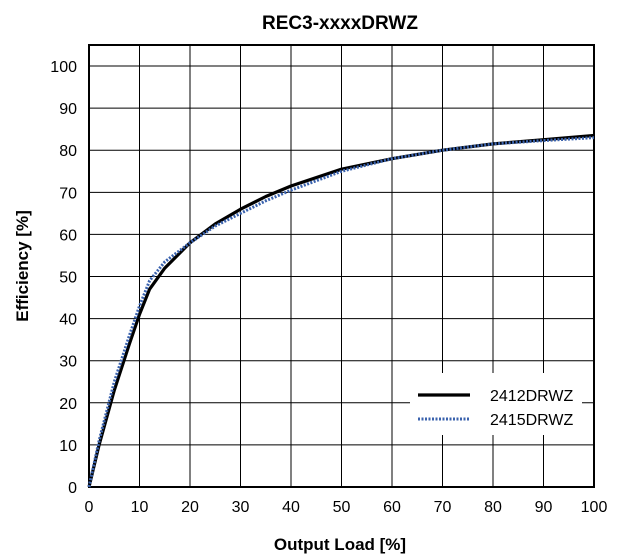  I want to click on x-tick-label: 40, so click(291, 507).